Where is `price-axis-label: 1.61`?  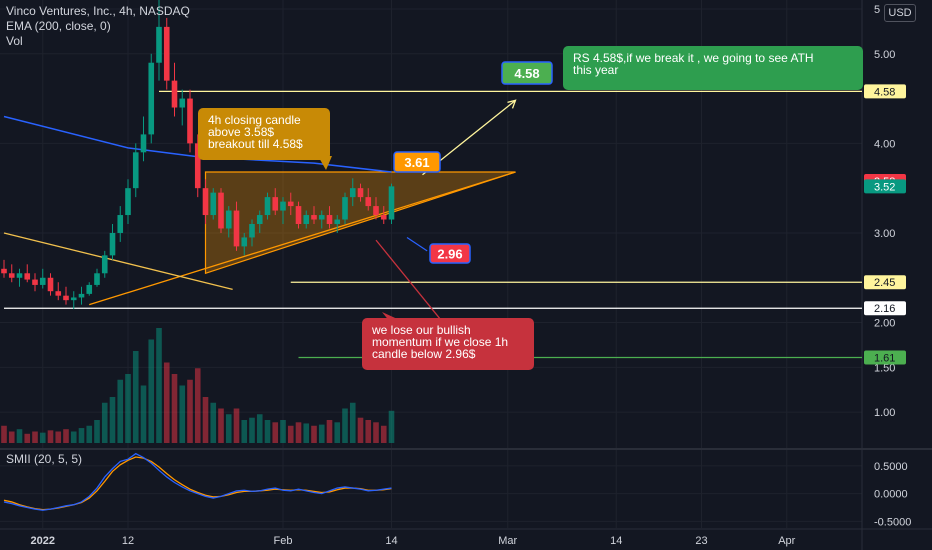 price-axis-label: 1.61 is located at coordinates (885, 357).